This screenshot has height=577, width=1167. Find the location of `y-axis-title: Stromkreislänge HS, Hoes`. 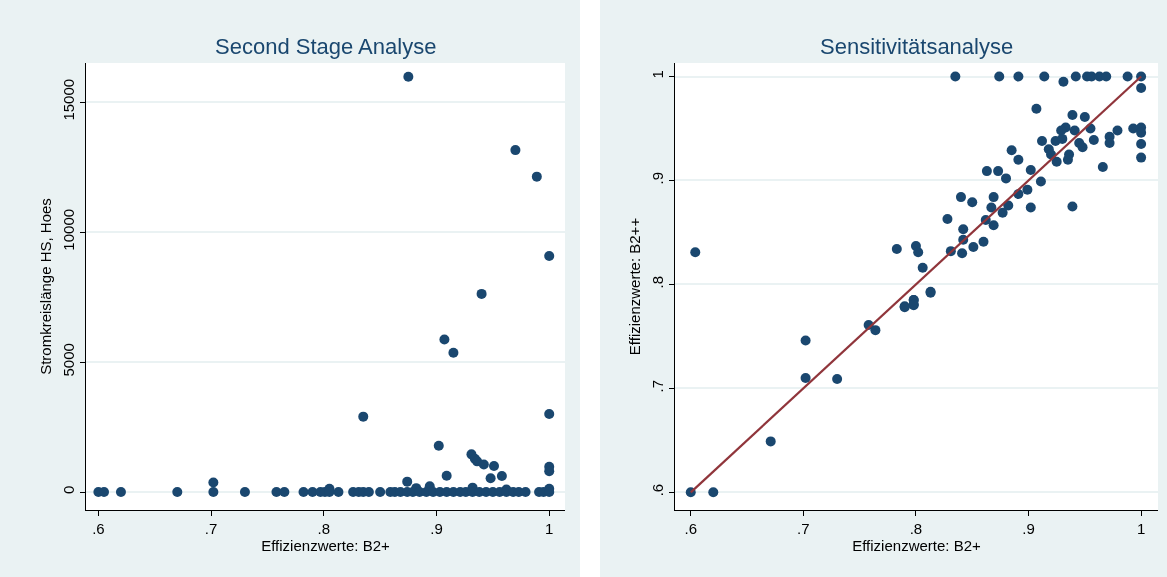

y-axis-title: Stromkreislänge HS, Hoes is located at coordinates (46, 286).